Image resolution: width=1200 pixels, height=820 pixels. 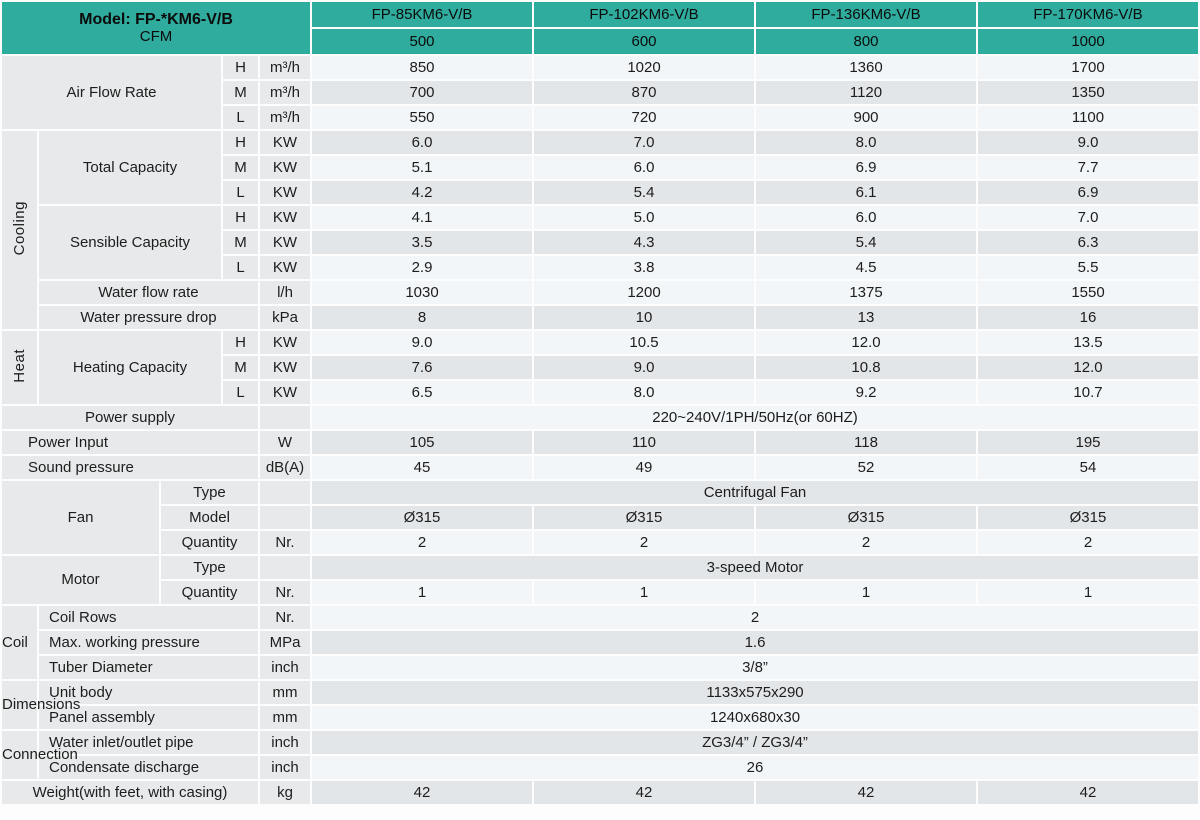 What do you see at coordinates (422, 14) in the screenshot?
I see `col-header-model-1: FP-85KM6-V/B` at bounding box center [422, 14].